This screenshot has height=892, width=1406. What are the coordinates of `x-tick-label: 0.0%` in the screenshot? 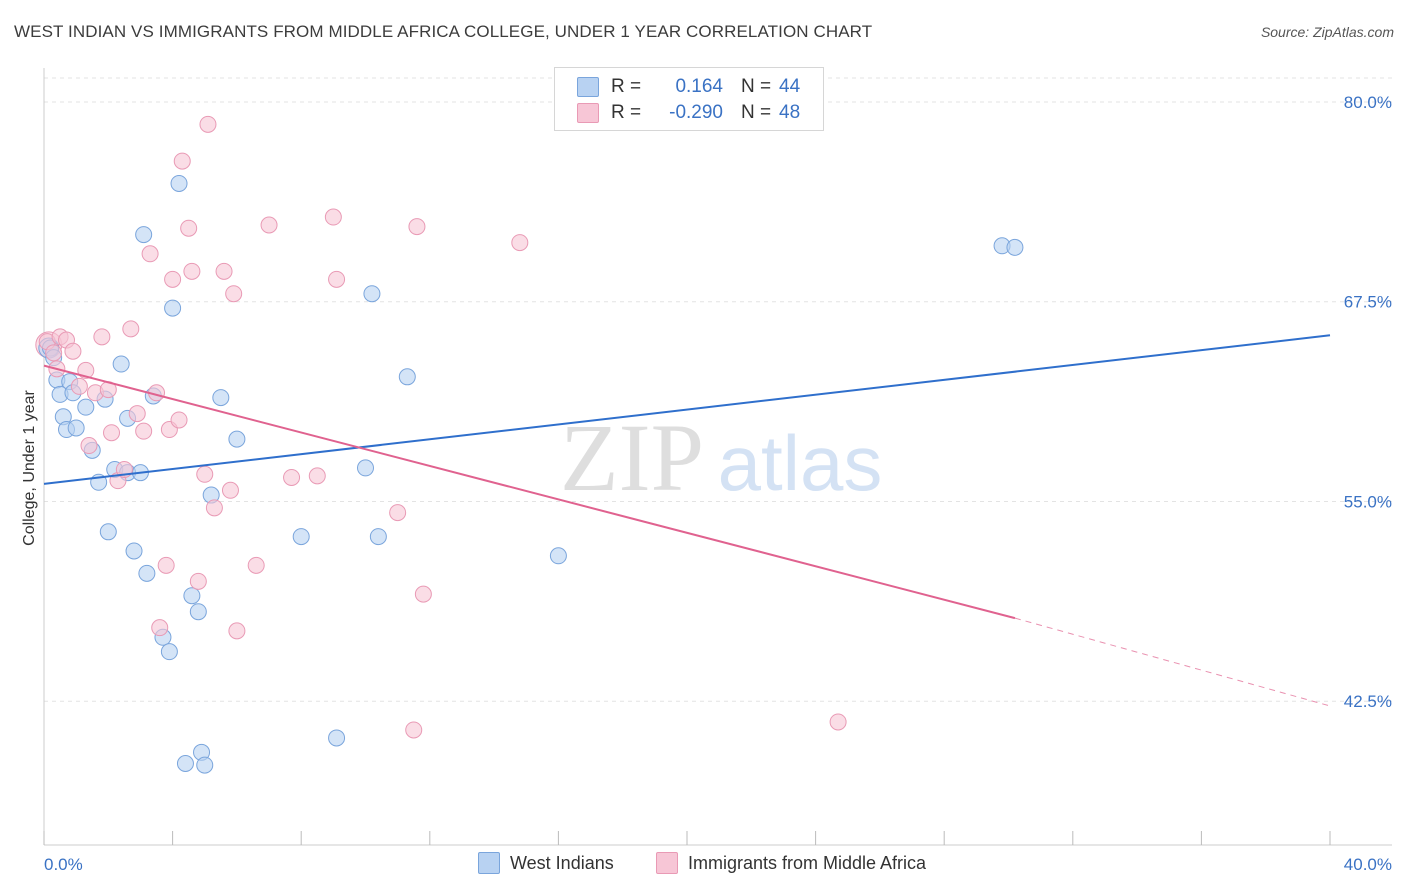 It's located at (63, 864).